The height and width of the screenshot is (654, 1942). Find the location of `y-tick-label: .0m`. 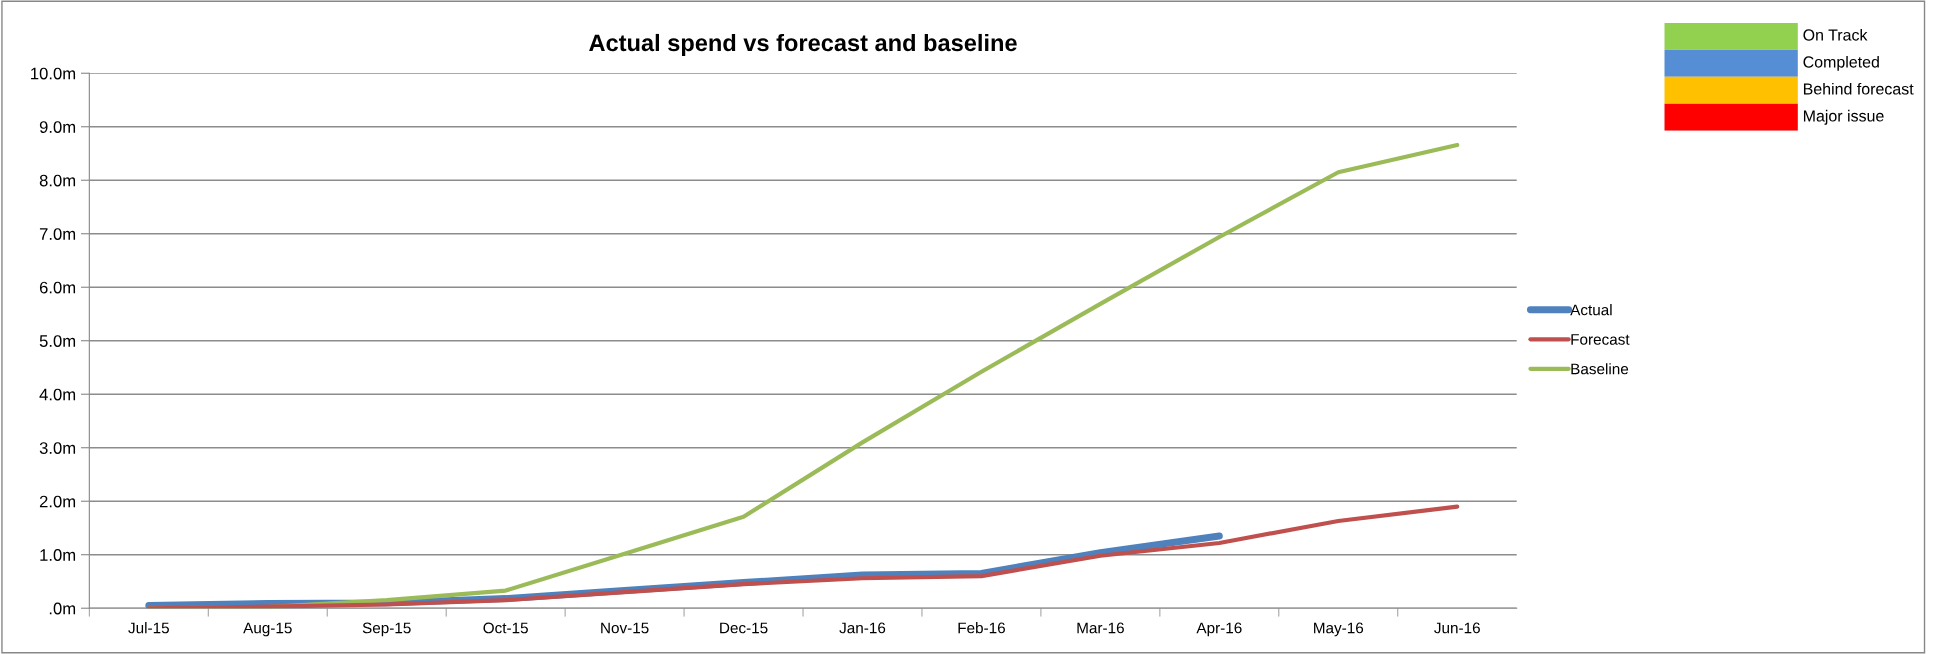

y-tick-label: .0m is located at coordinates (62, 608).